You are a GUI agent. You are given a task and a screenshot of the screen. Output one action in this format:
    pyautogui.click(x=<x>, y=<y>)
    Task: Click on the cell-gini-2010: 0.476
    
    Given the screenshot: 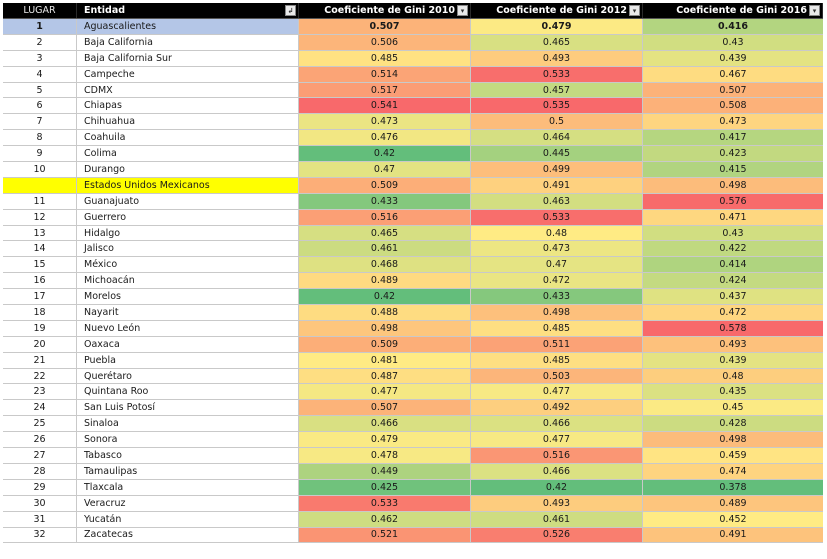 What is the action you would take?
    pyautogui.click(x=385, y=138)
    